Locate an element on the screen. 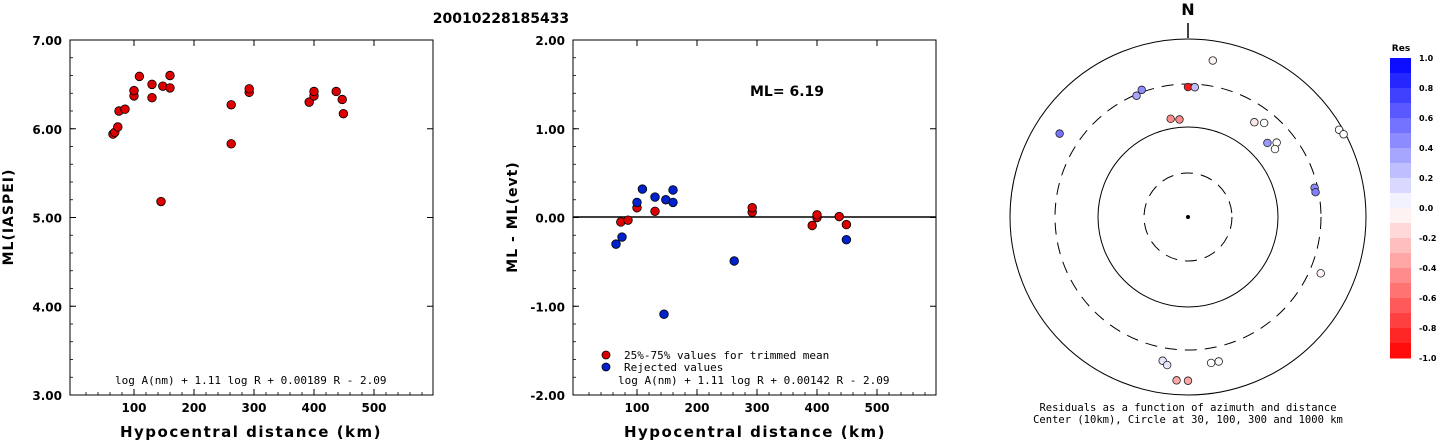 The height and width of the screenshot is (441, 1437). x-tick-label: 300 is located at coordinates (253, 408).